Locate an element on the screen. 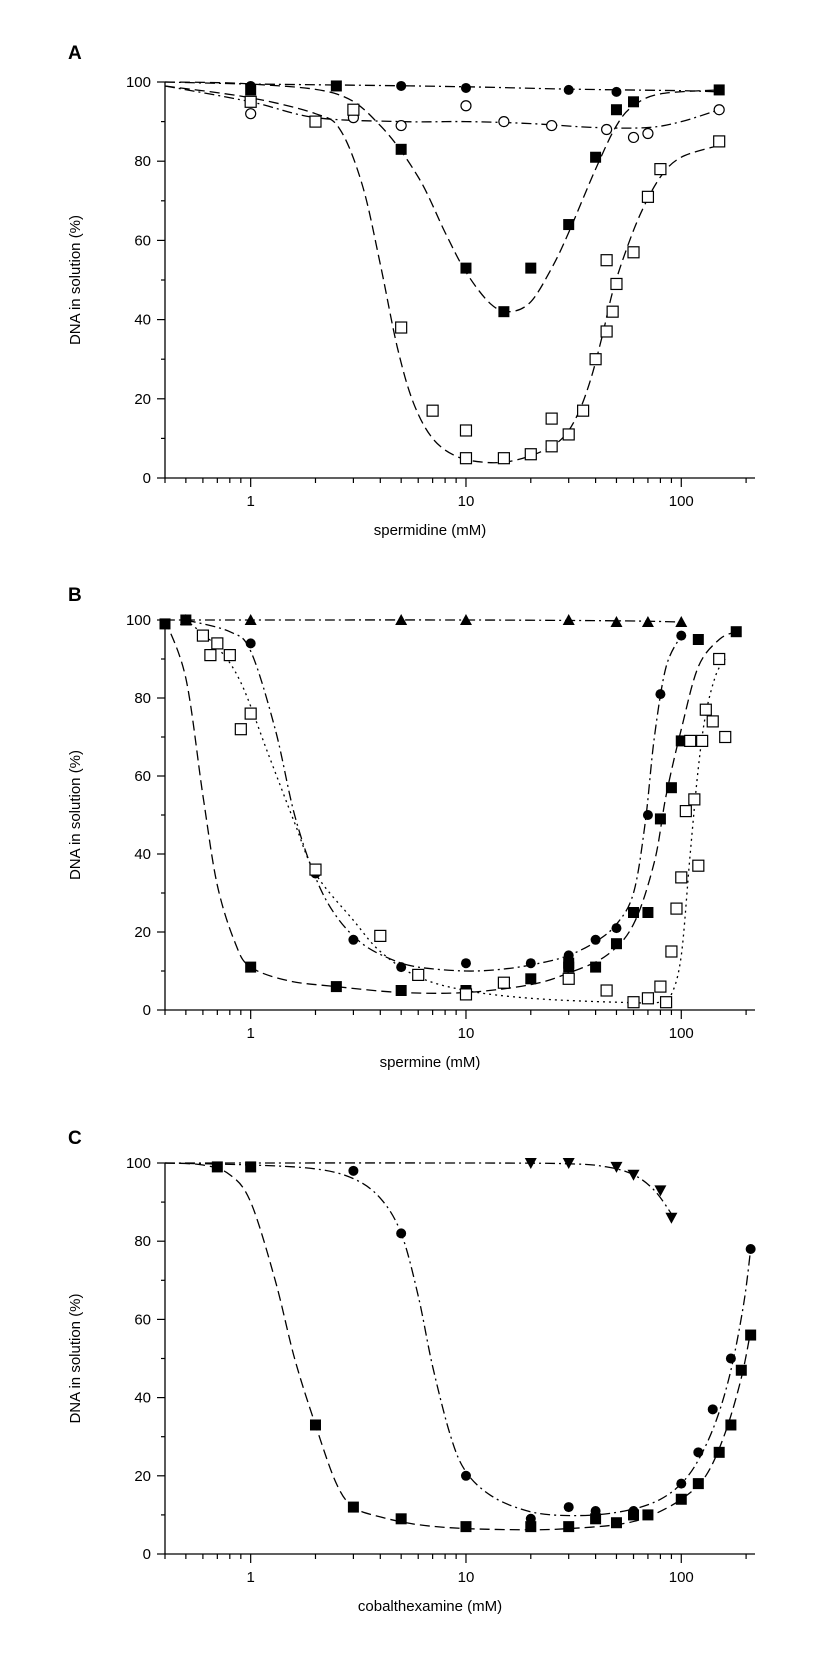  y-tick-label: 0 is located at coordinates (147, 1554).